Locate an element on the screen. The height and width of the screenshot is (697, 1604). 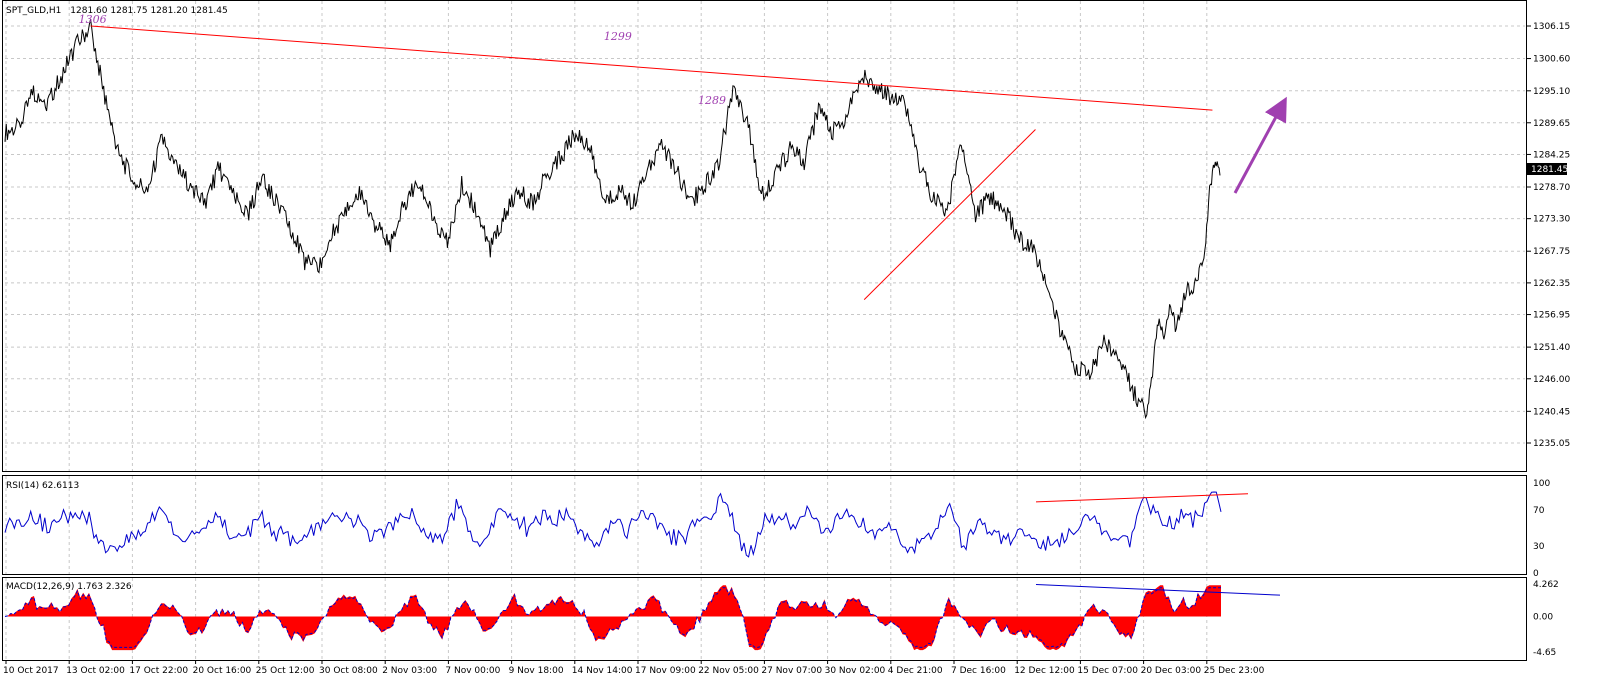
time-tick-label: 10 Oct 2017 is located at coordinates (31, 671).